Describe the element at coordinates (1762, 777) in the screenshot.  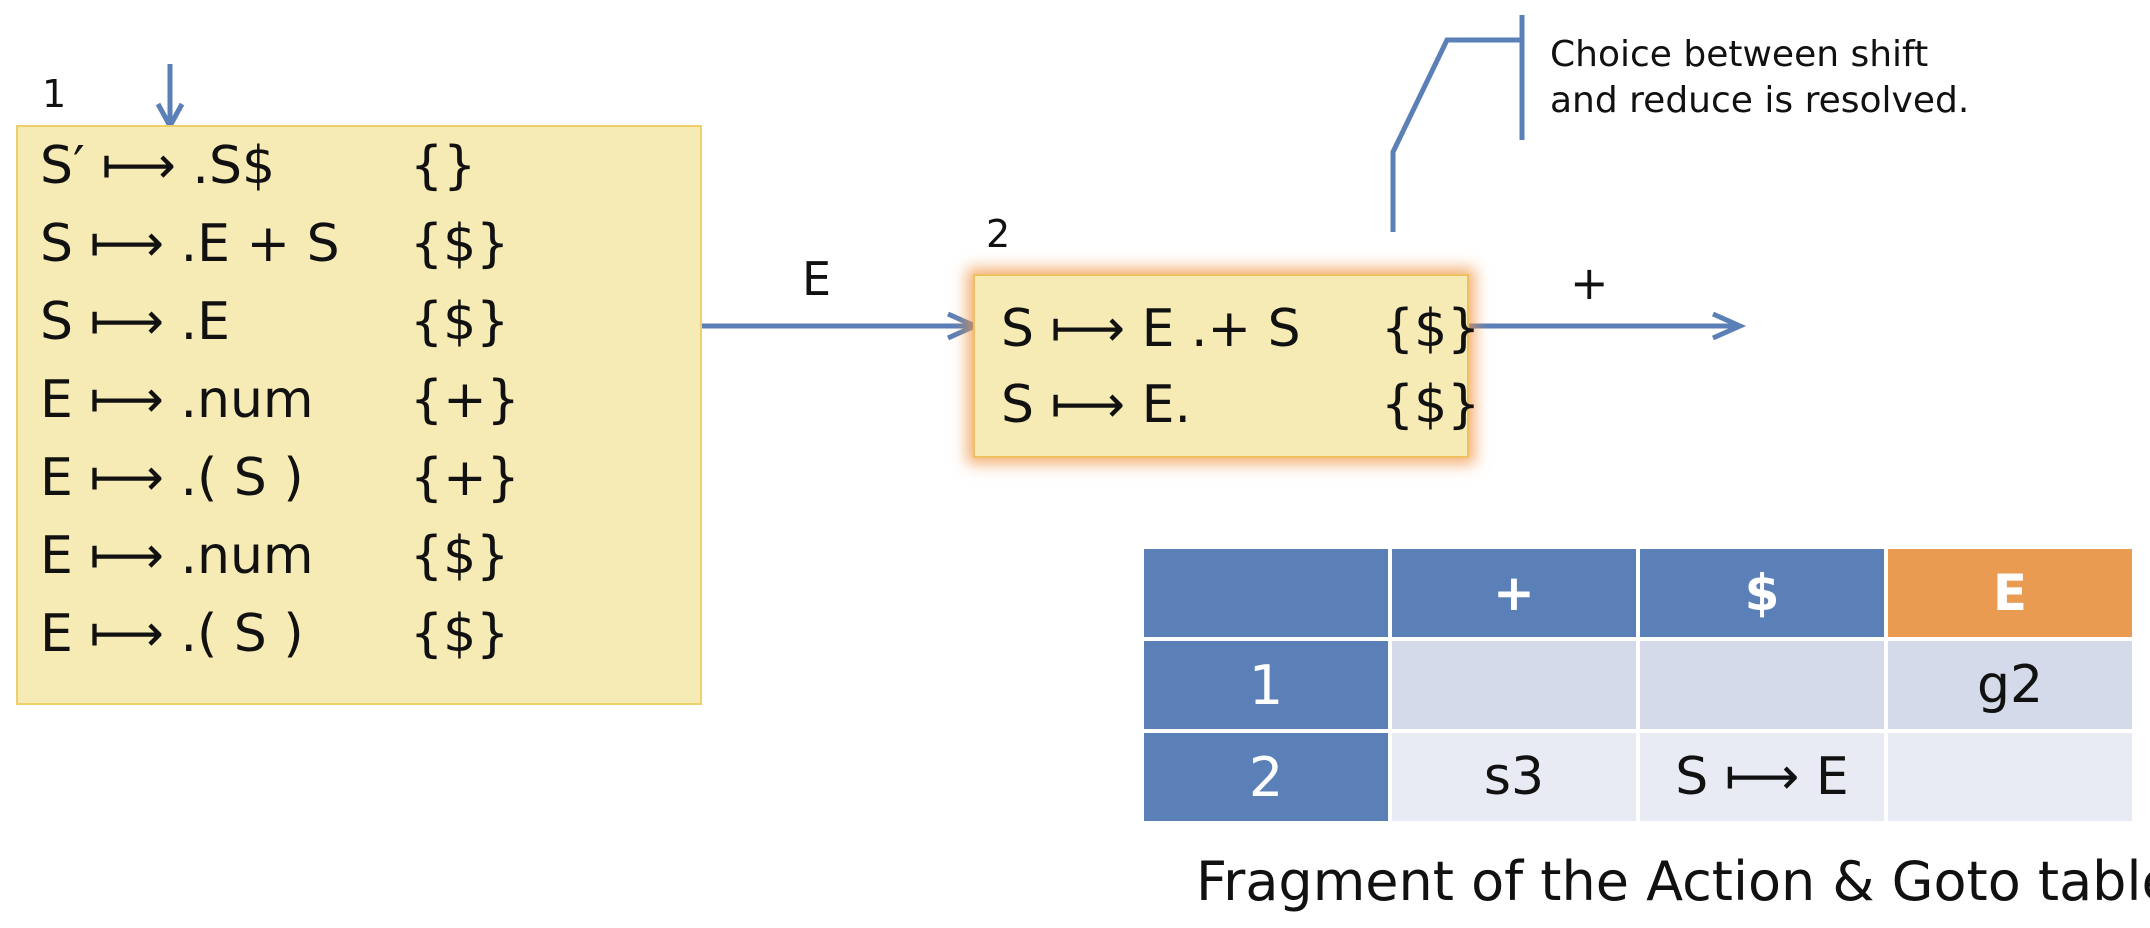
I see `cell-dollar: S ⟼ E` at that location.